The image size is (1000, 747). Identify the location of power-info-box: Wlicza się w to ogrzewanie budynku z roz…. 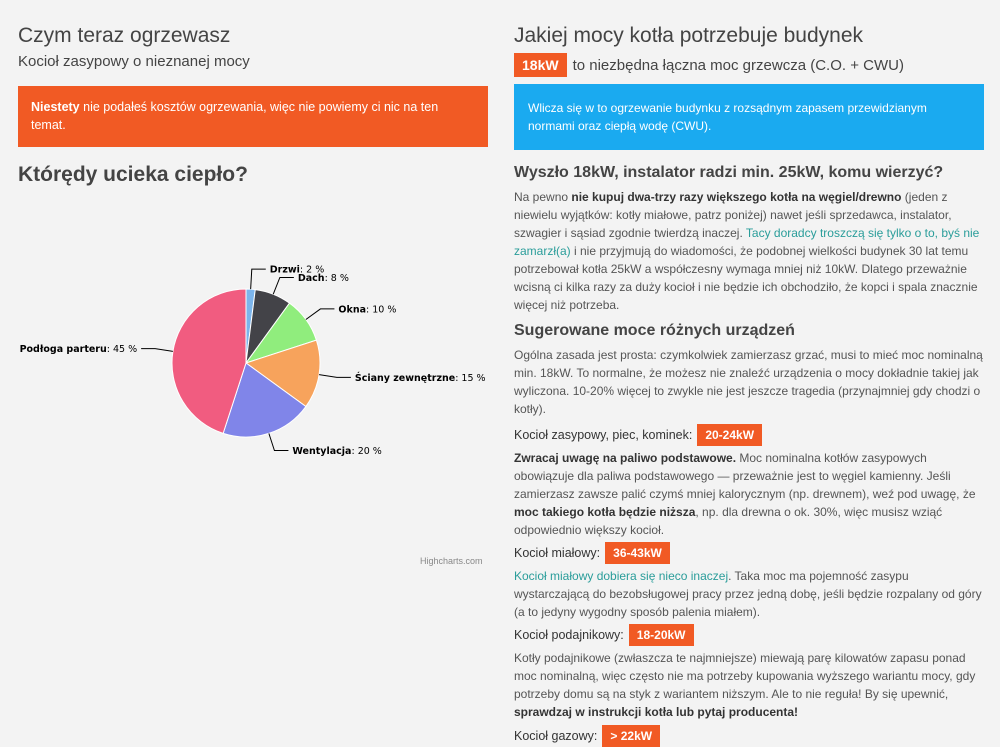
(749, 117).